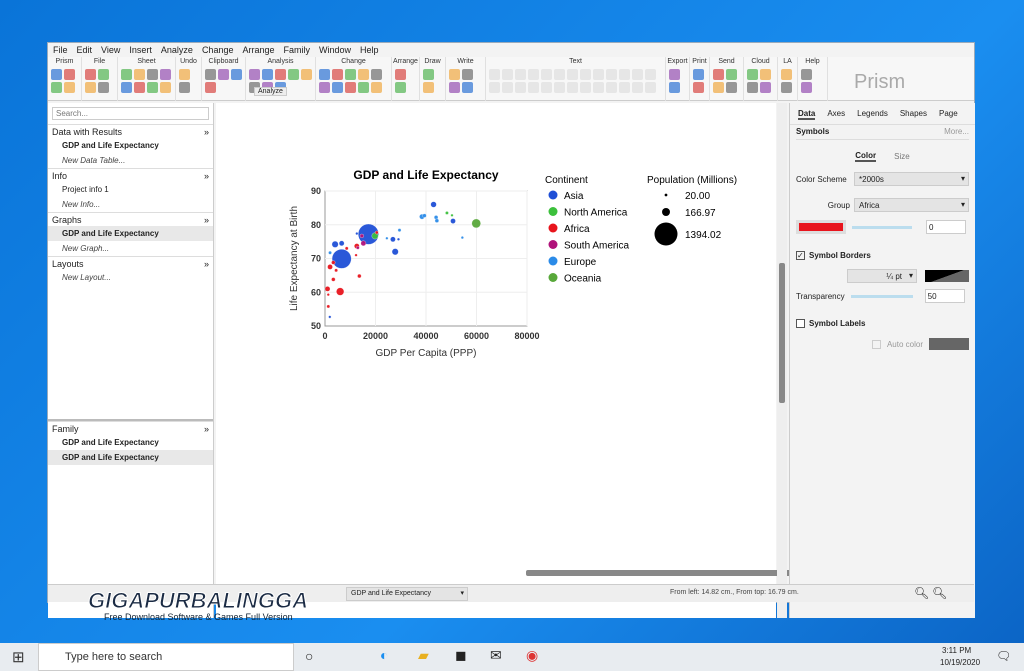 Image resolution: width=1024 pixels, height=671 pixels. I want to click on menu-help: Help, so click(369, 50).